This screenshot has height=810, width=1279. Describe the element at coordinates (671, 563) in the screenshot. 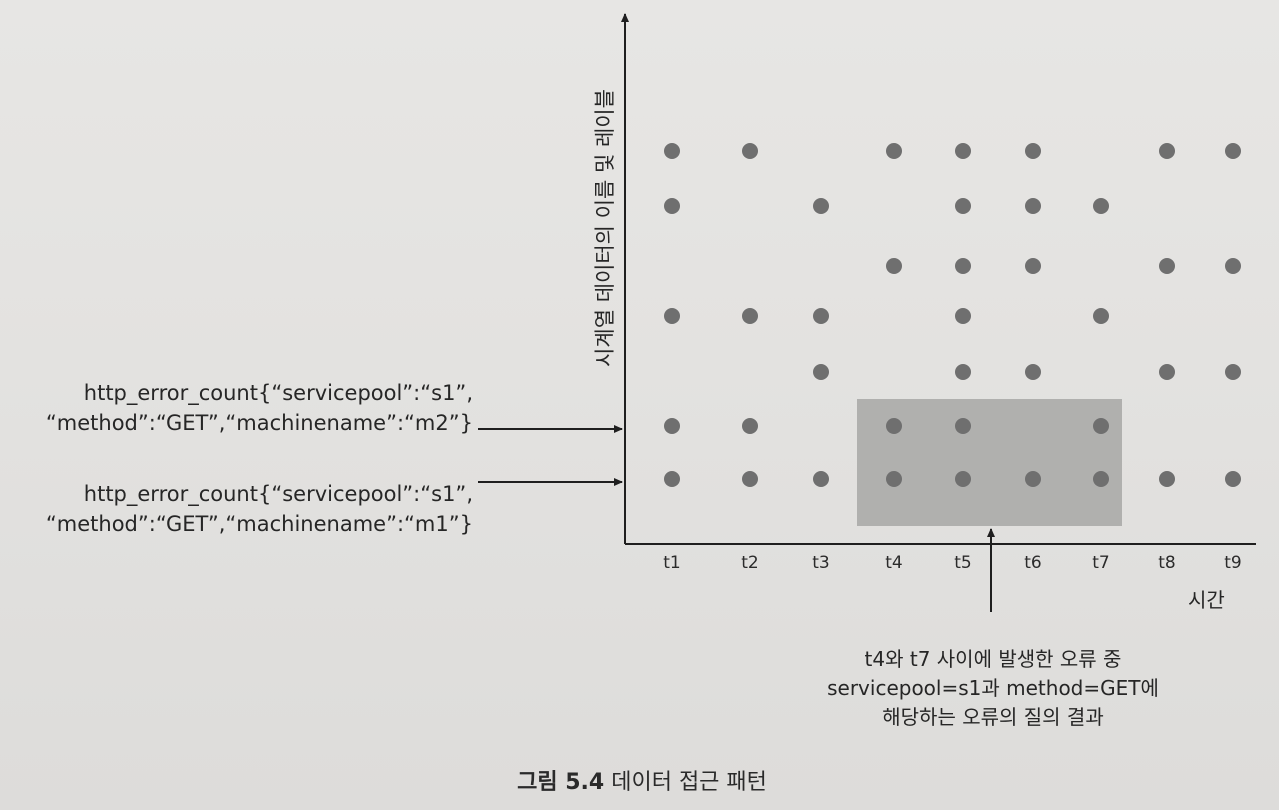

I see `x-tick-label-t1: t1` at that location.